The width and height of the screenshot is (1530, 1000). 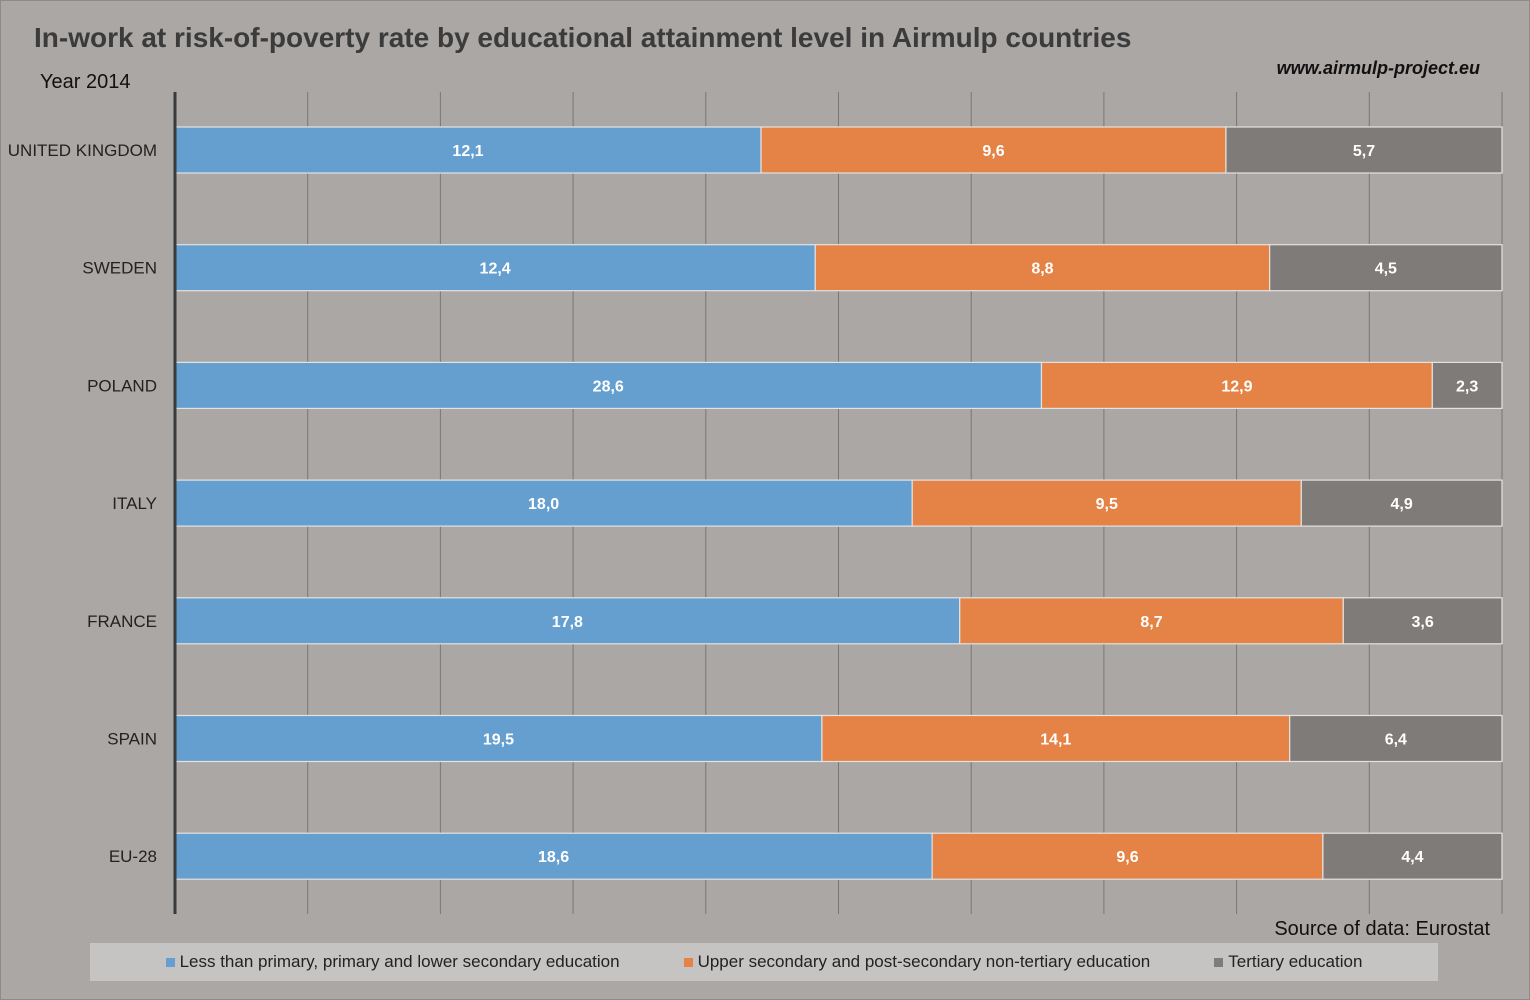 I want to click on category-label: EU-28, so click(x=133, y=856).